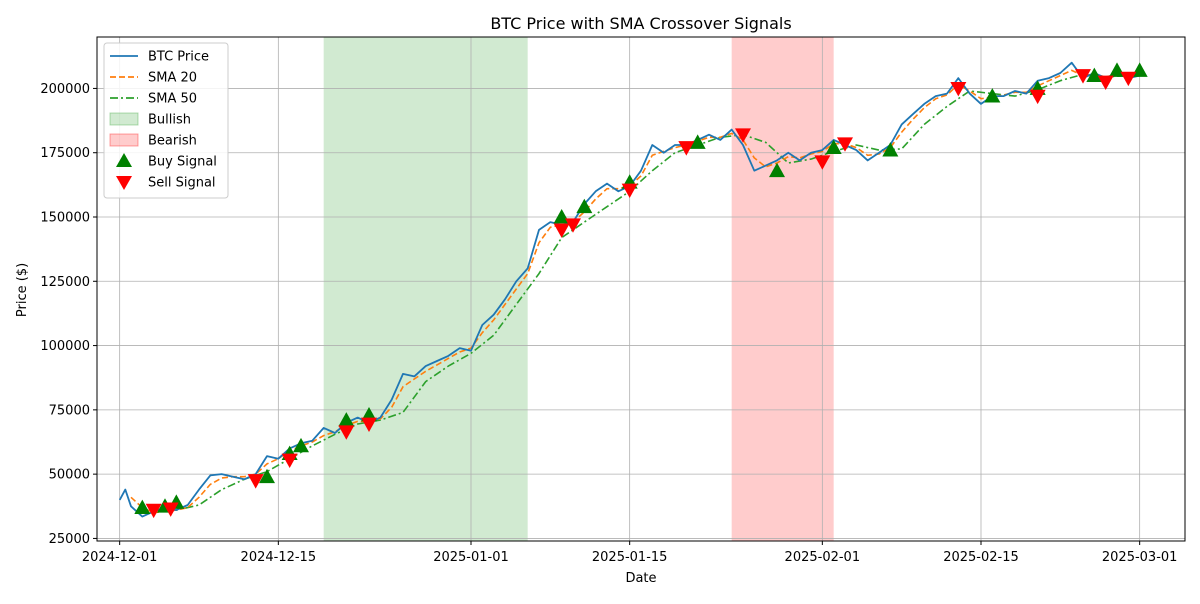  I want to click on y-axis-label: Price ($), so click(22, 290).